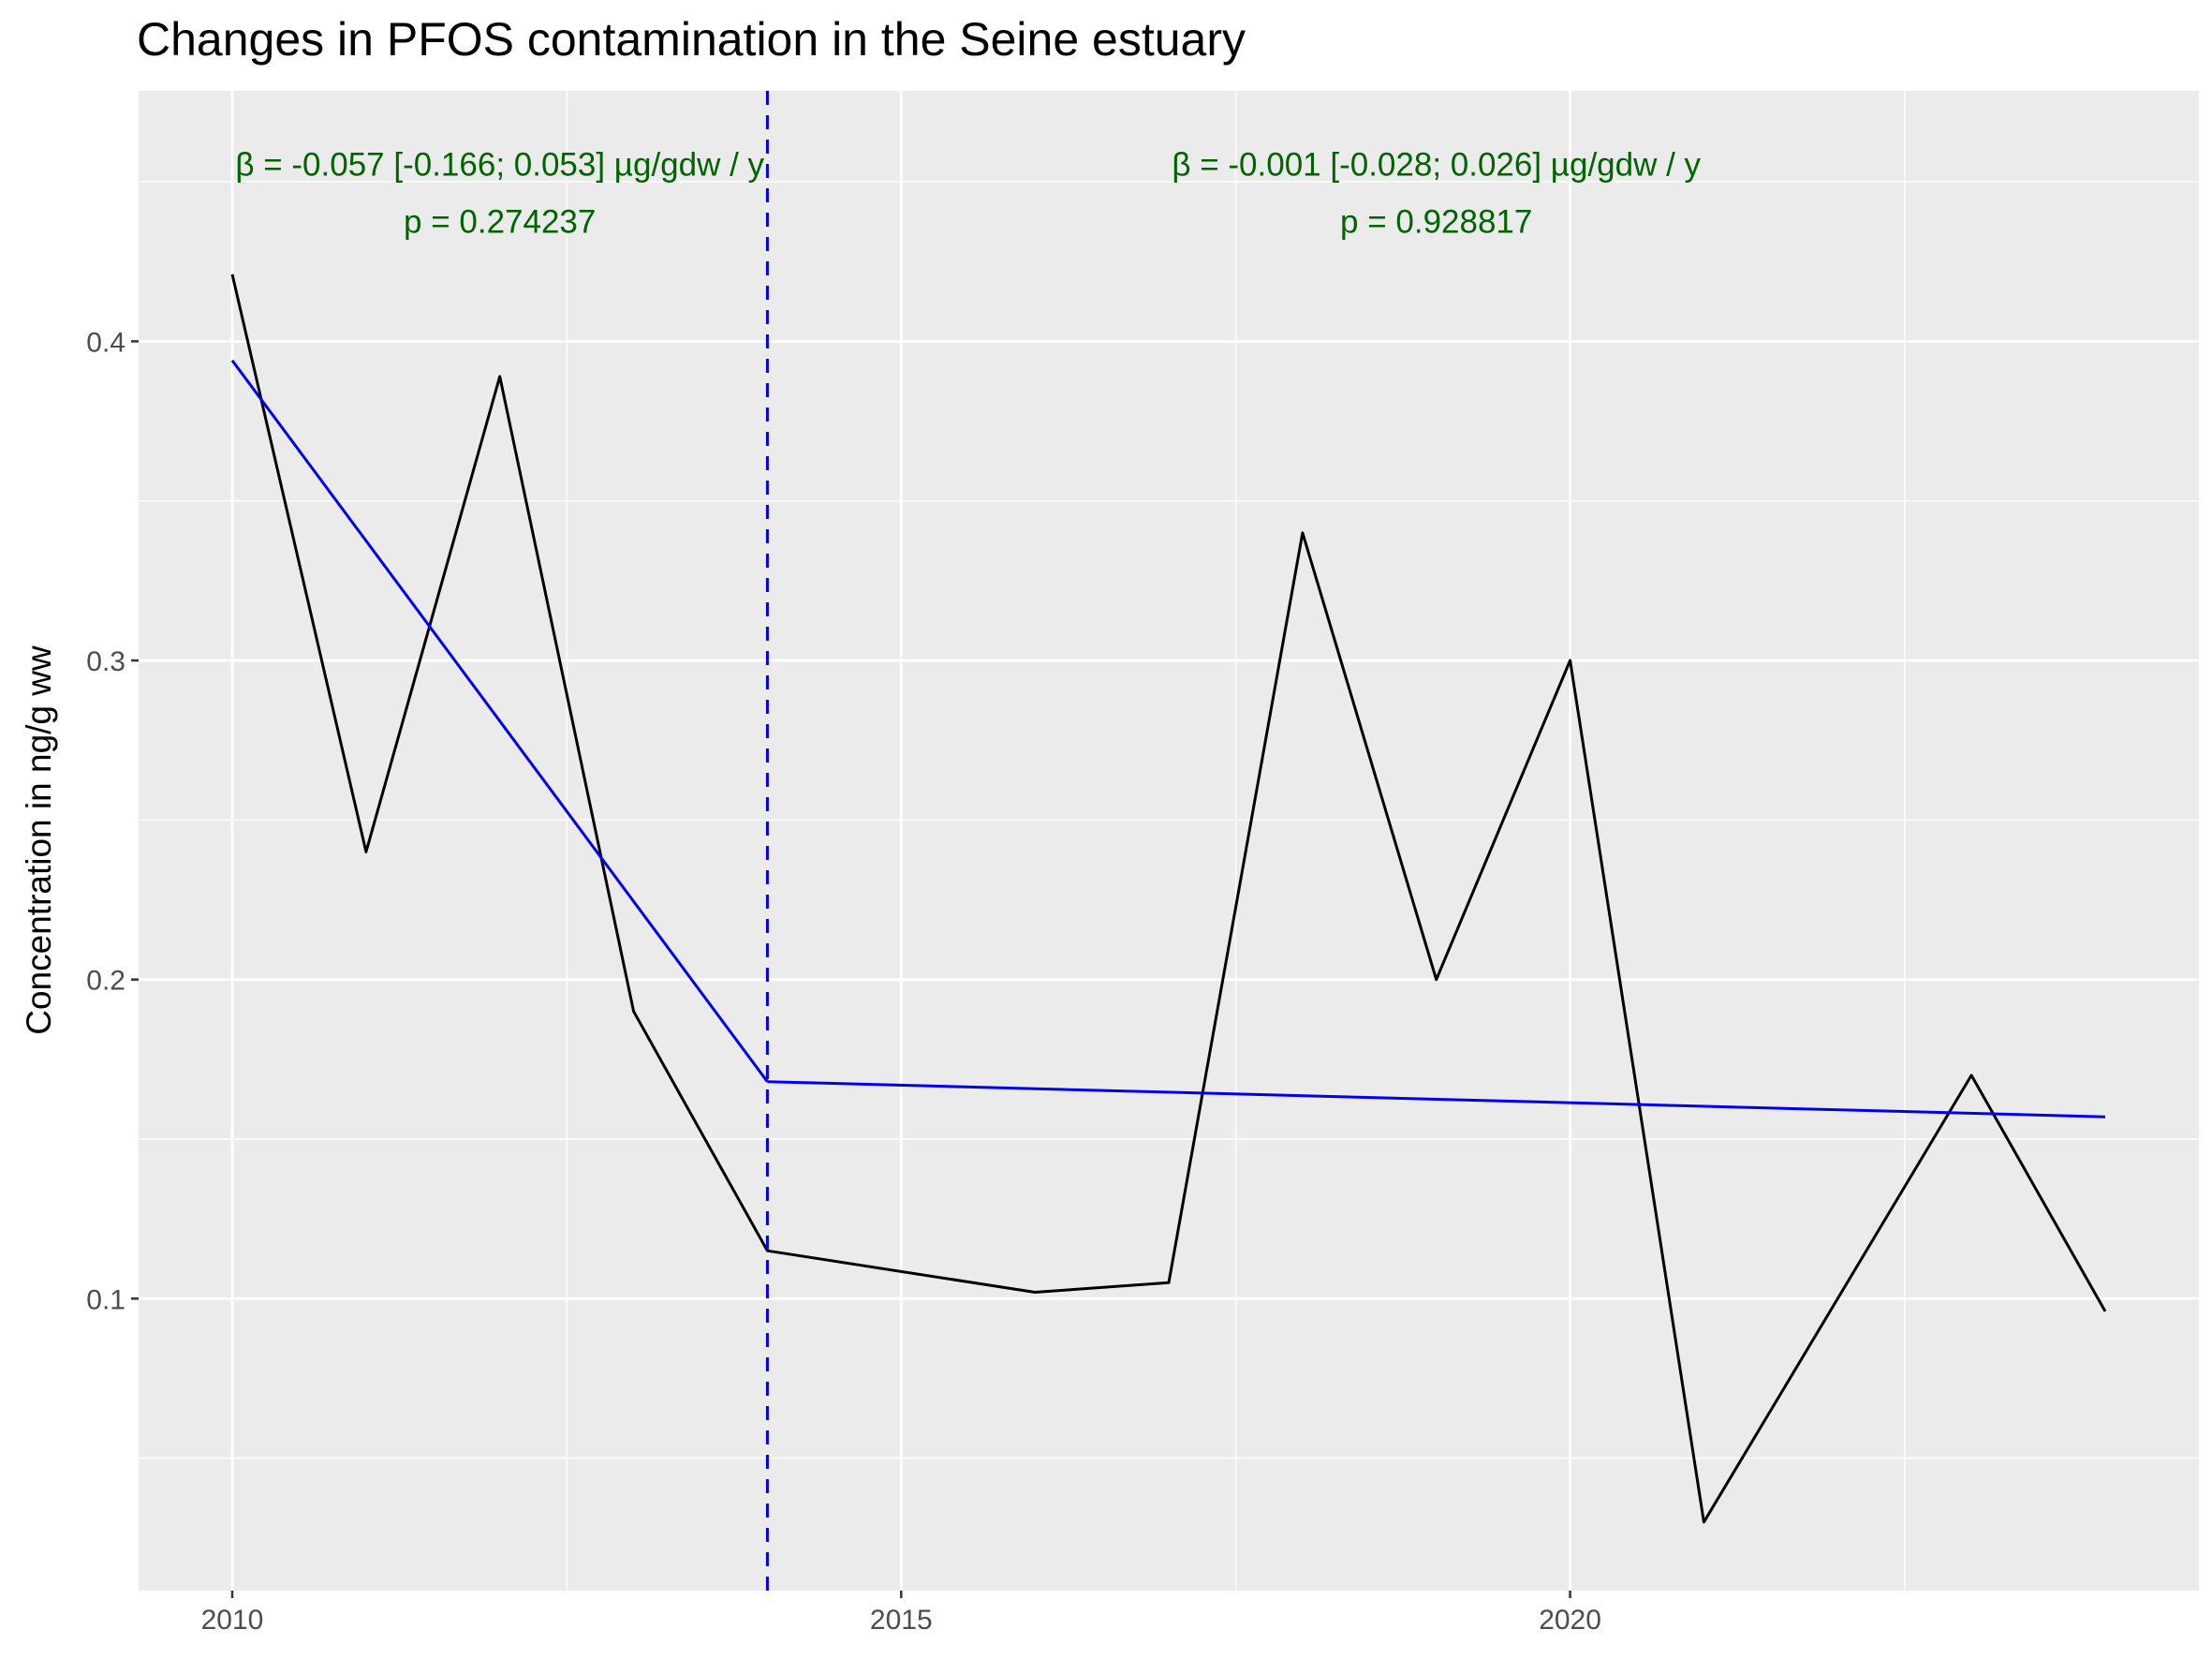 This screenshot has height=1659, width=2212. Describe the element at coordinates (39, 840) in the screenshot. I see `y-axis-title: Concentration in ng/g ww` at that location.